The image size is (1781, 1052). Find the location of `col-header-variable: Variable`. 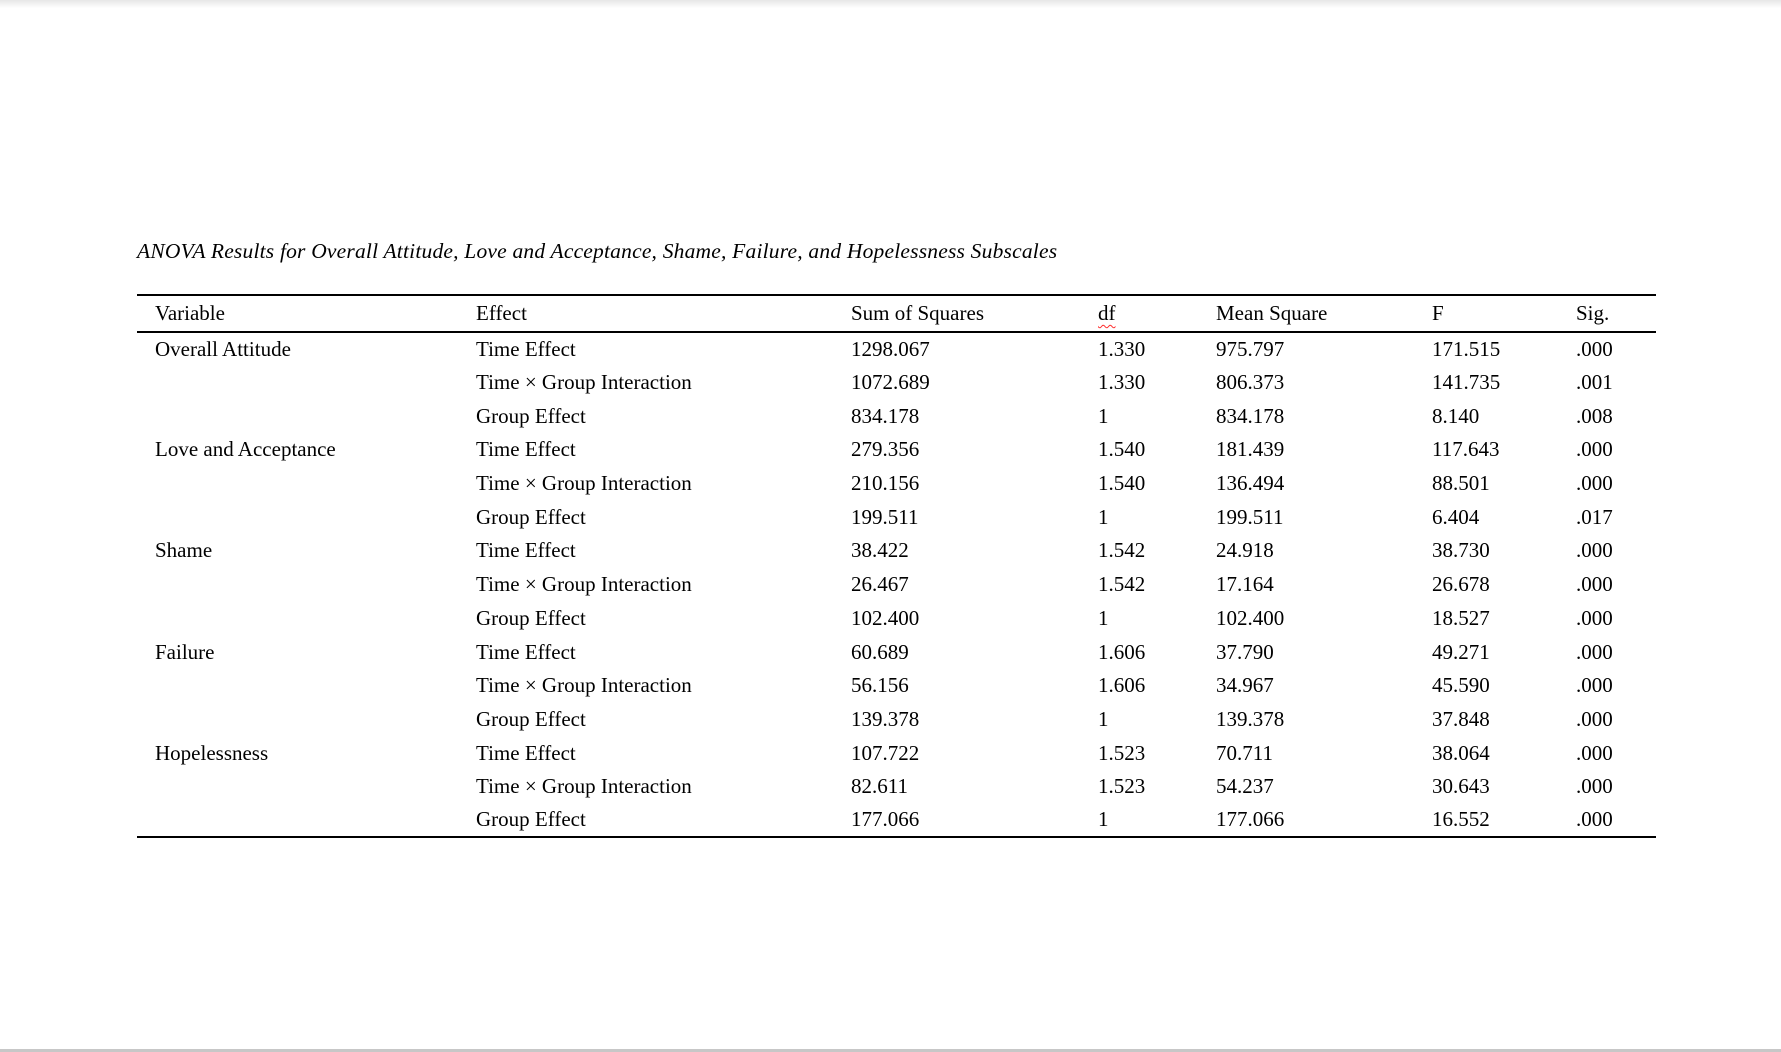

col-header-variable: Variable is located at coordinates (306, 314).